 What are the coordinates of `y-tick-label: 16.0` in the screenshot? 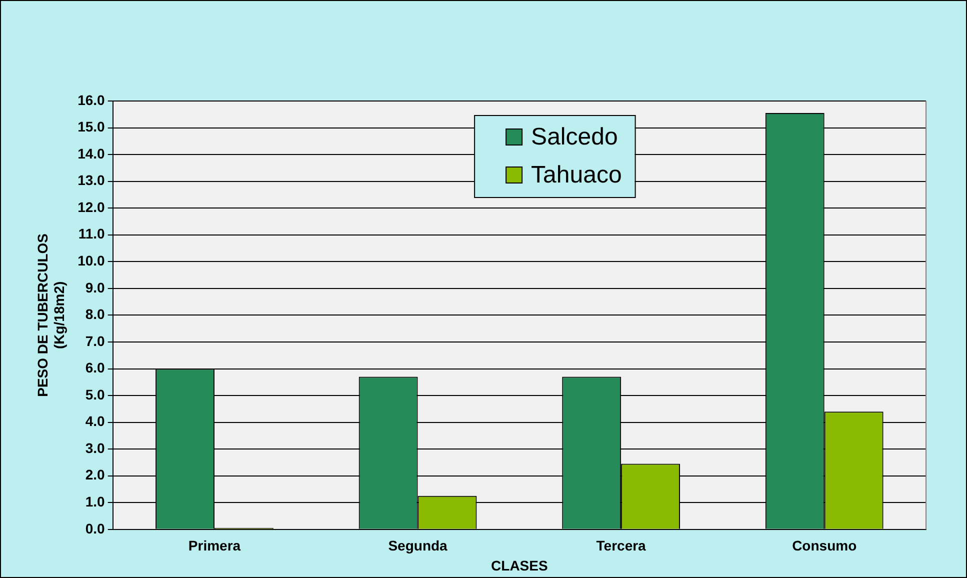 It's located at (92, 100).